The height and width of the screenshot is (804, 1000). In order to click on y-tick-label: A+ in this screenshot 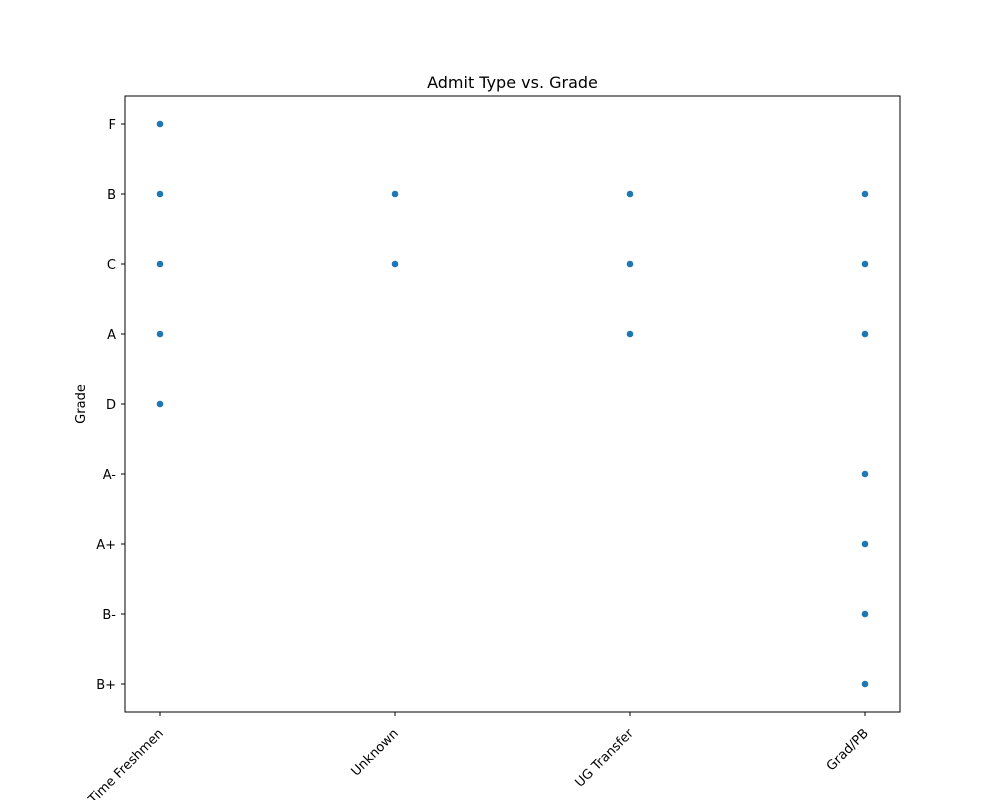, I will do `click(106, 545)`.